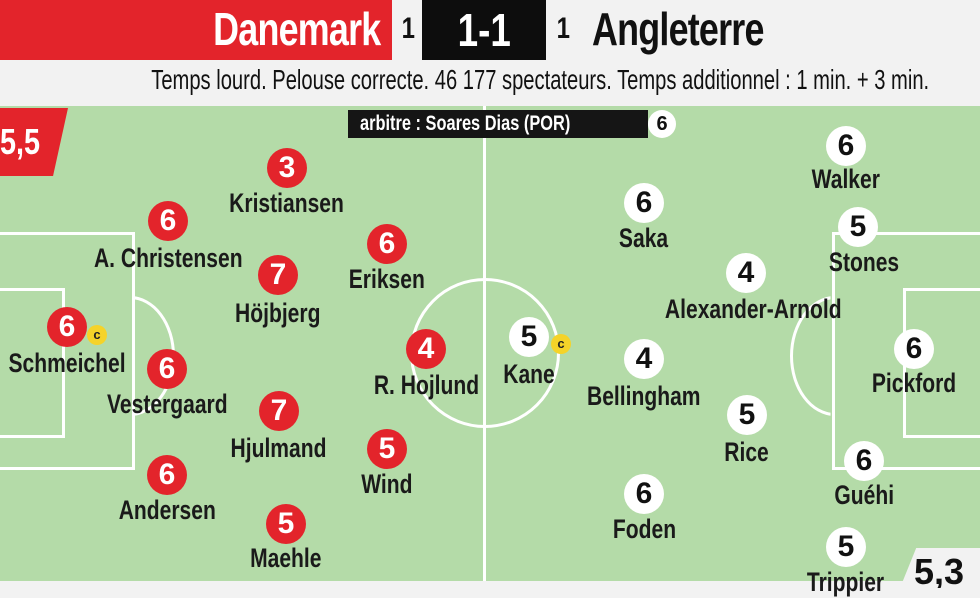  I want to click on home-goal-area, so click(32, 363).